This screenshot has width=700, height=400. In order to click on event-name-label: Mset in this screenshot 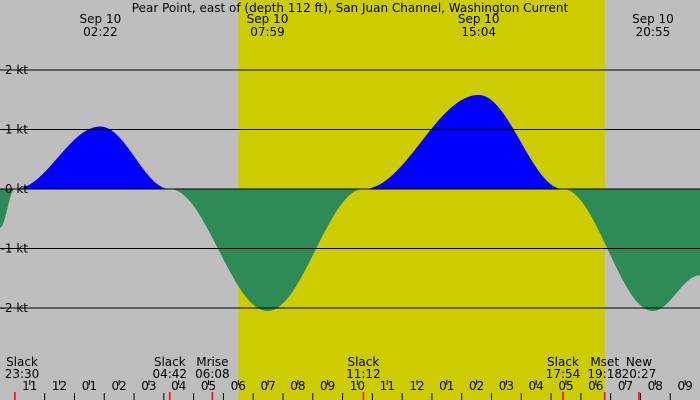, I will do `click(604, 362)`.